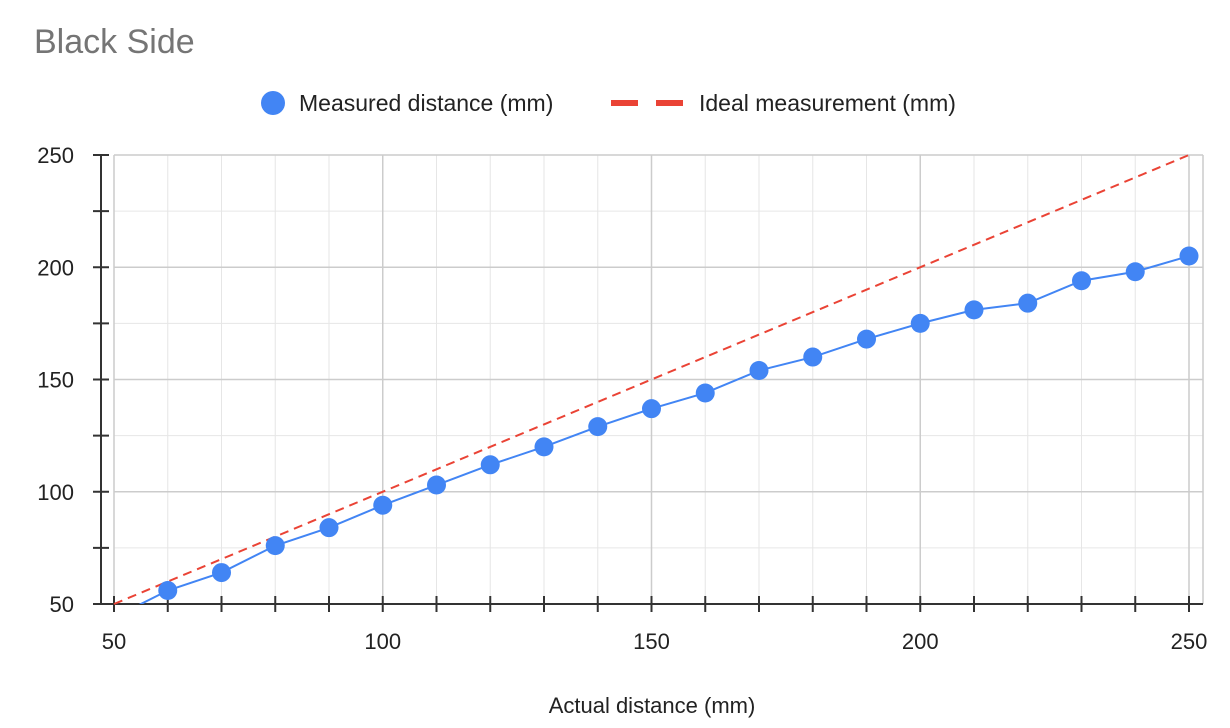 The image size is (1230, 728). What do you see at coordinates (114, 641) in the screenshot?
I see `x-tick-label: 50` at bounding box center [114, 641].